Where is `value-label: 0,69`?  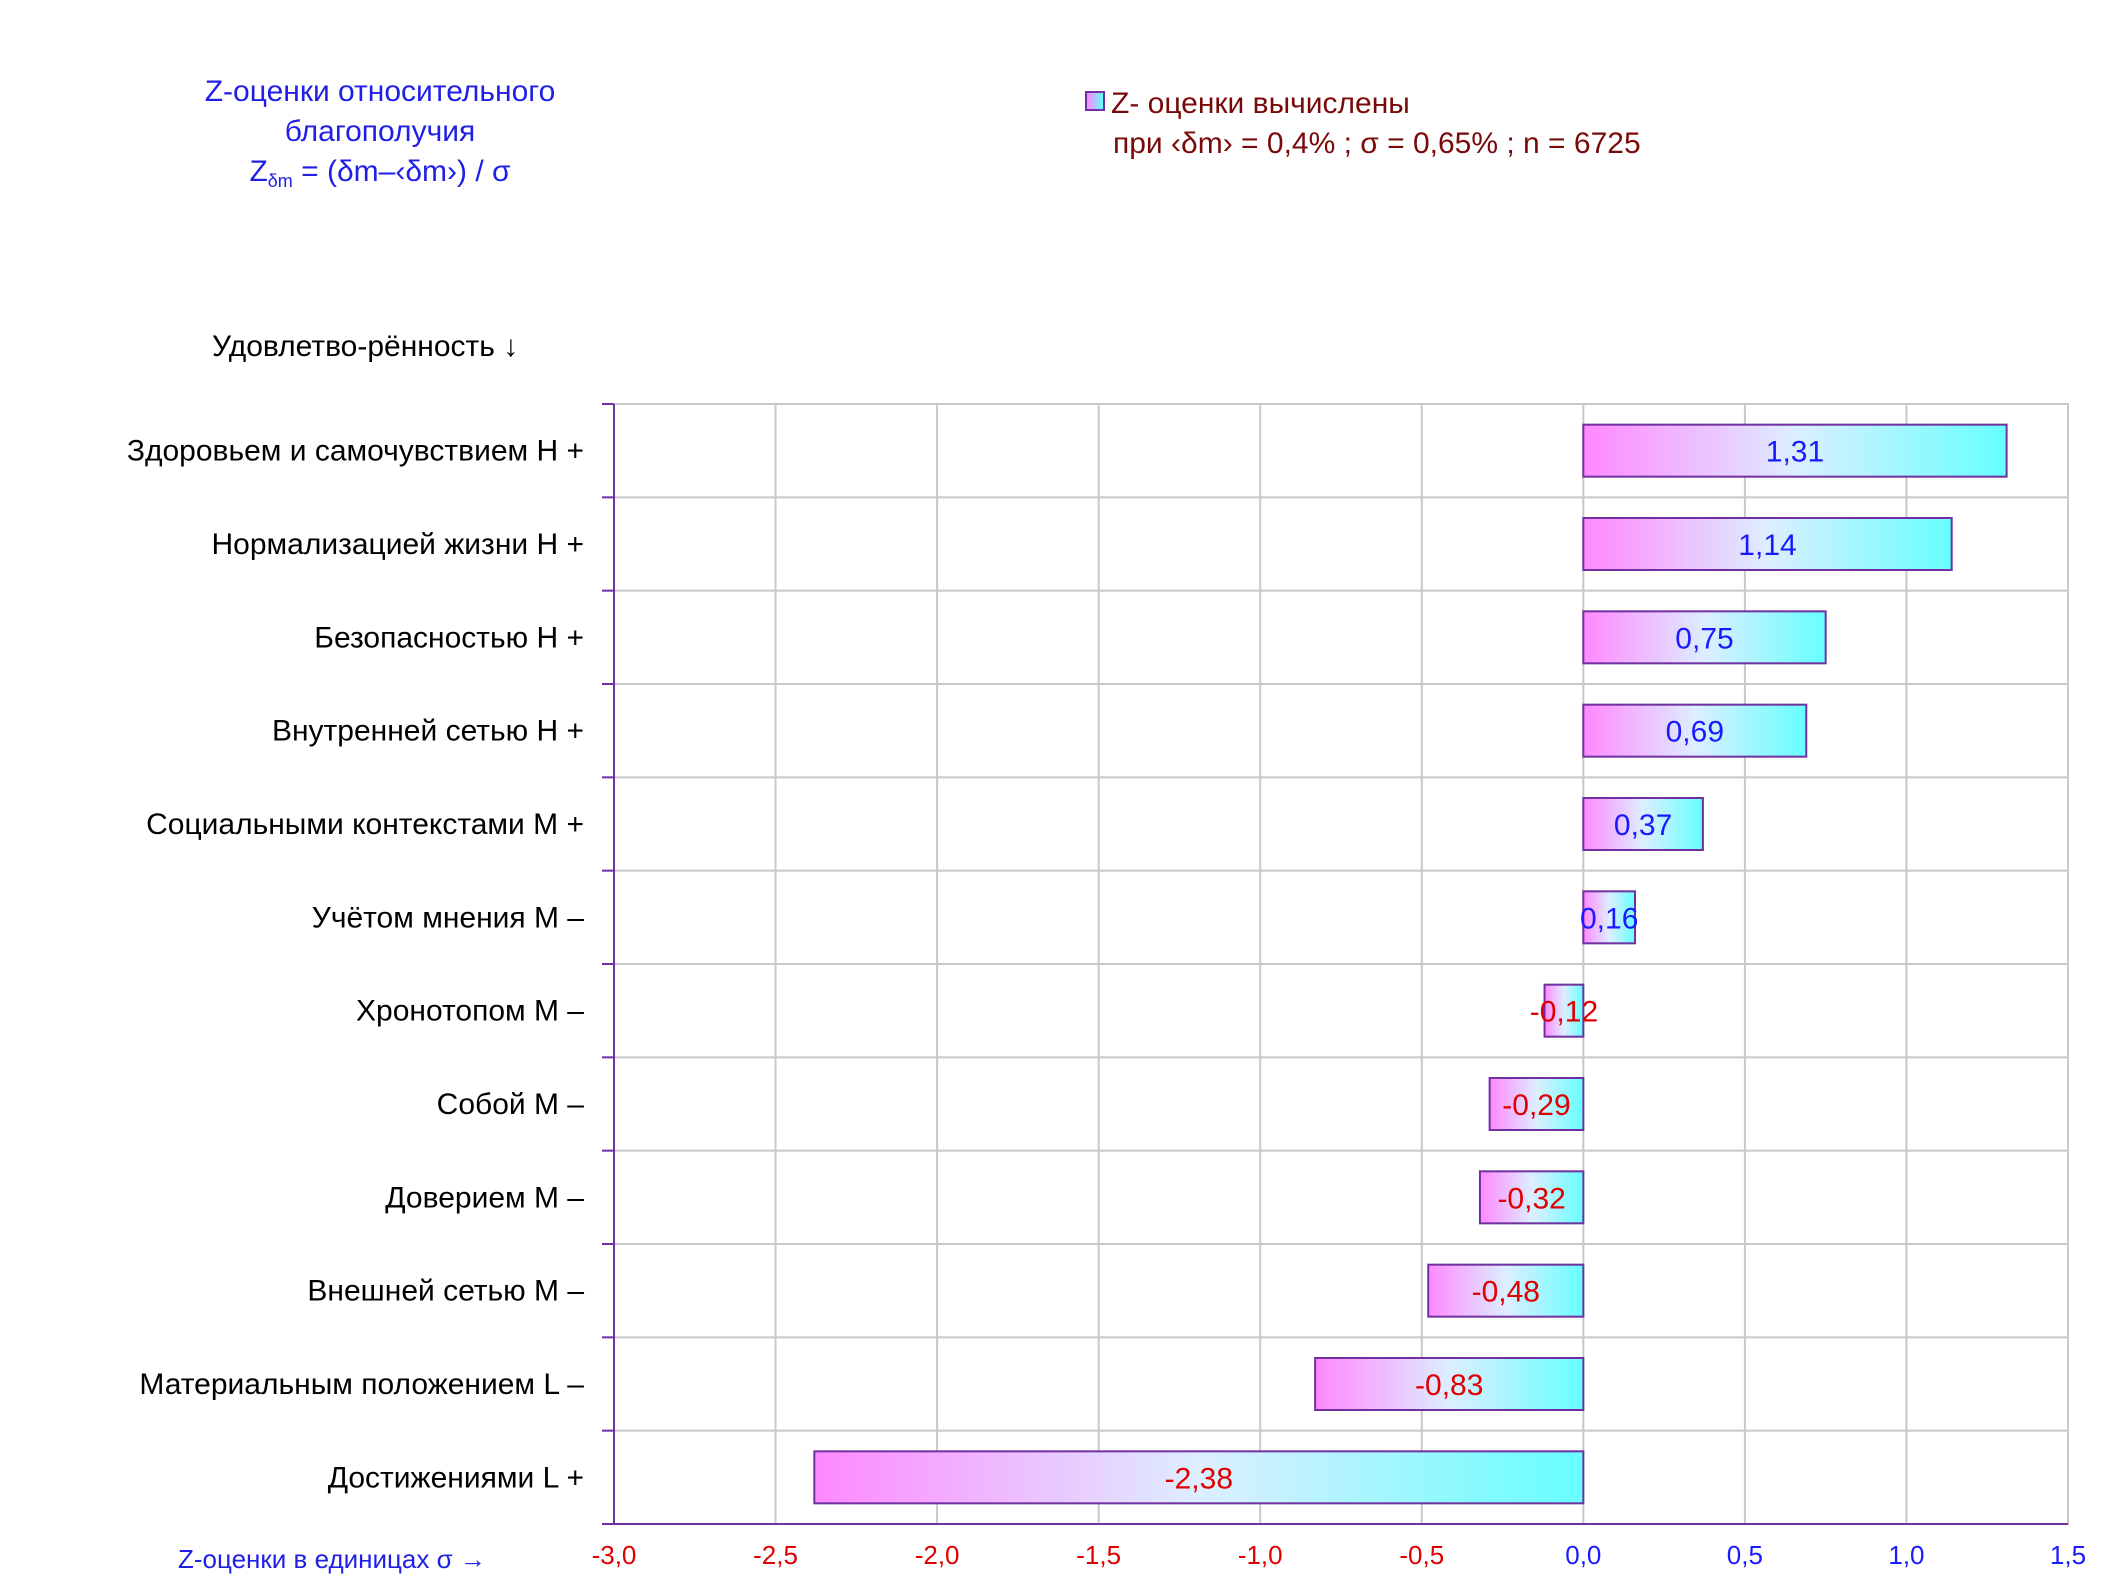
value-label: 0,69 is located at coordinates (1695, 732).